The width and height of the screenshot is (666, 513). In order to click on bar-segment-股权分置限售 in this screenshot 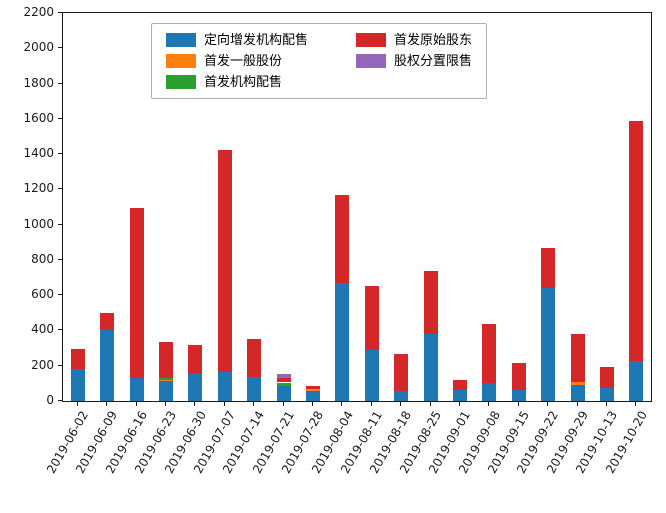, I will do `click(283, 376)`.